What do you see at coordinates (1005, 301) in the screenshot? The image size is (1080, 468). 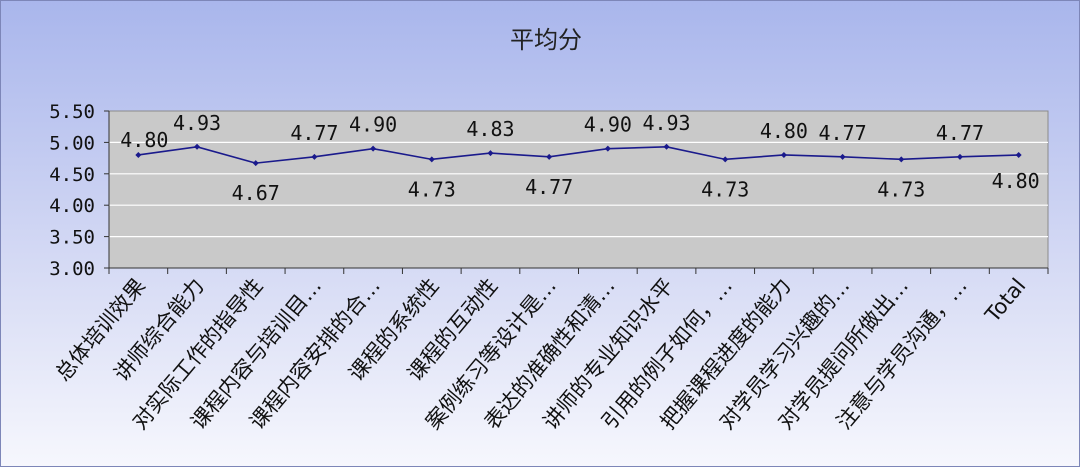 I see `x-tick-label: Total` at bounding box center [1005, 301].